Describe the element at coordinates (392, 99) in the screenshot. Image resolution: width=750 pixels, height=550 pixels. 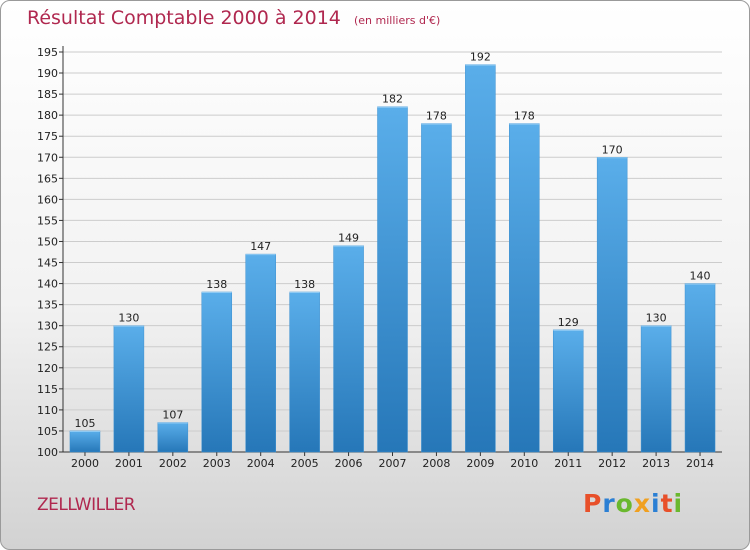
I see `data-label: 182` at that location.